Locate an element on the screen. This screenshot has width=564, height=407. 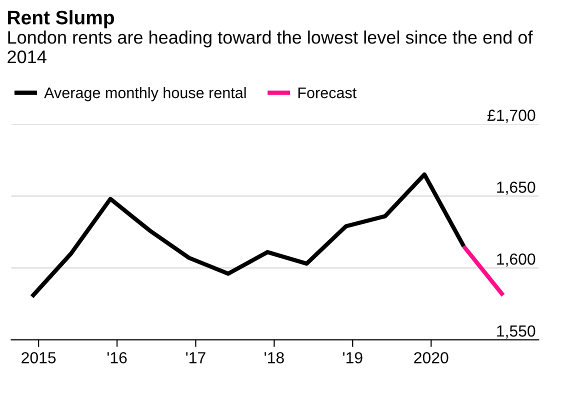
y-tick-label: £1,700 is located at coordinates (511, 116).